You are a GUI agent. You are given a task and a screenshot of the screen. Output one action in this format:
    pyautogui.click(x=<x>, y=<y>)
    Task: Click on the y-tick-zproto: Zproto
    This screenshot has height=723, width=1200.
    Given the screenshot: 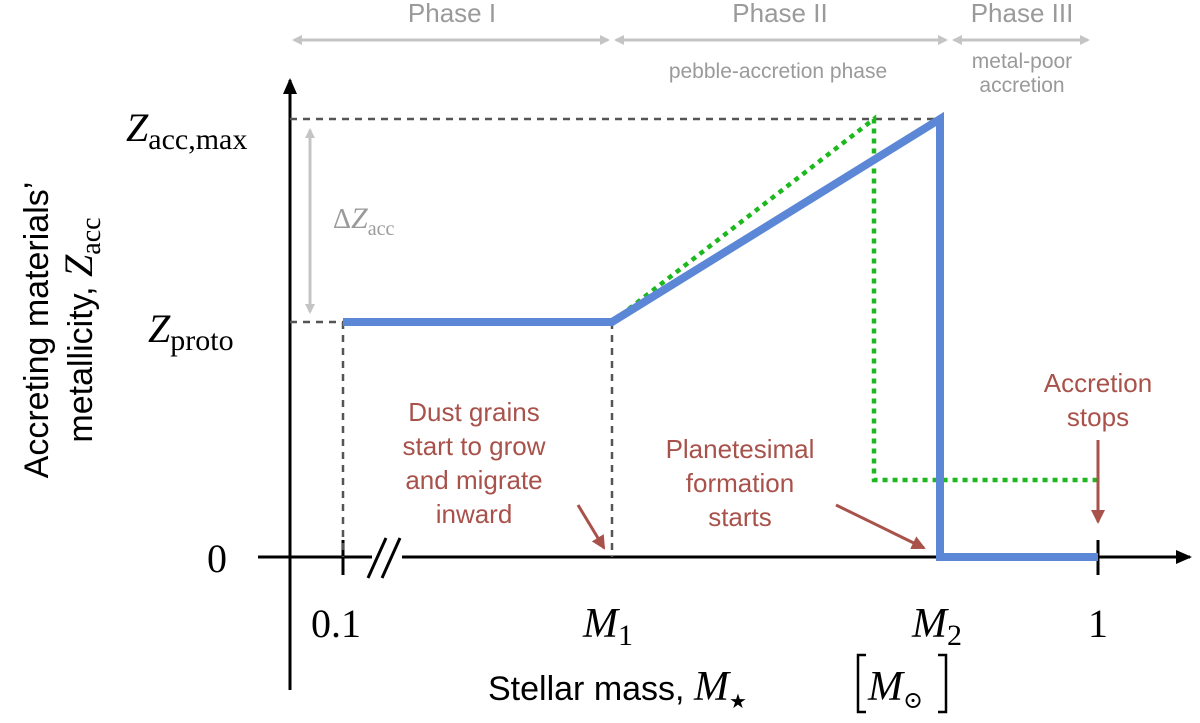 What is the action you would take?
    pyautogui.click(x=191, y=331)
    